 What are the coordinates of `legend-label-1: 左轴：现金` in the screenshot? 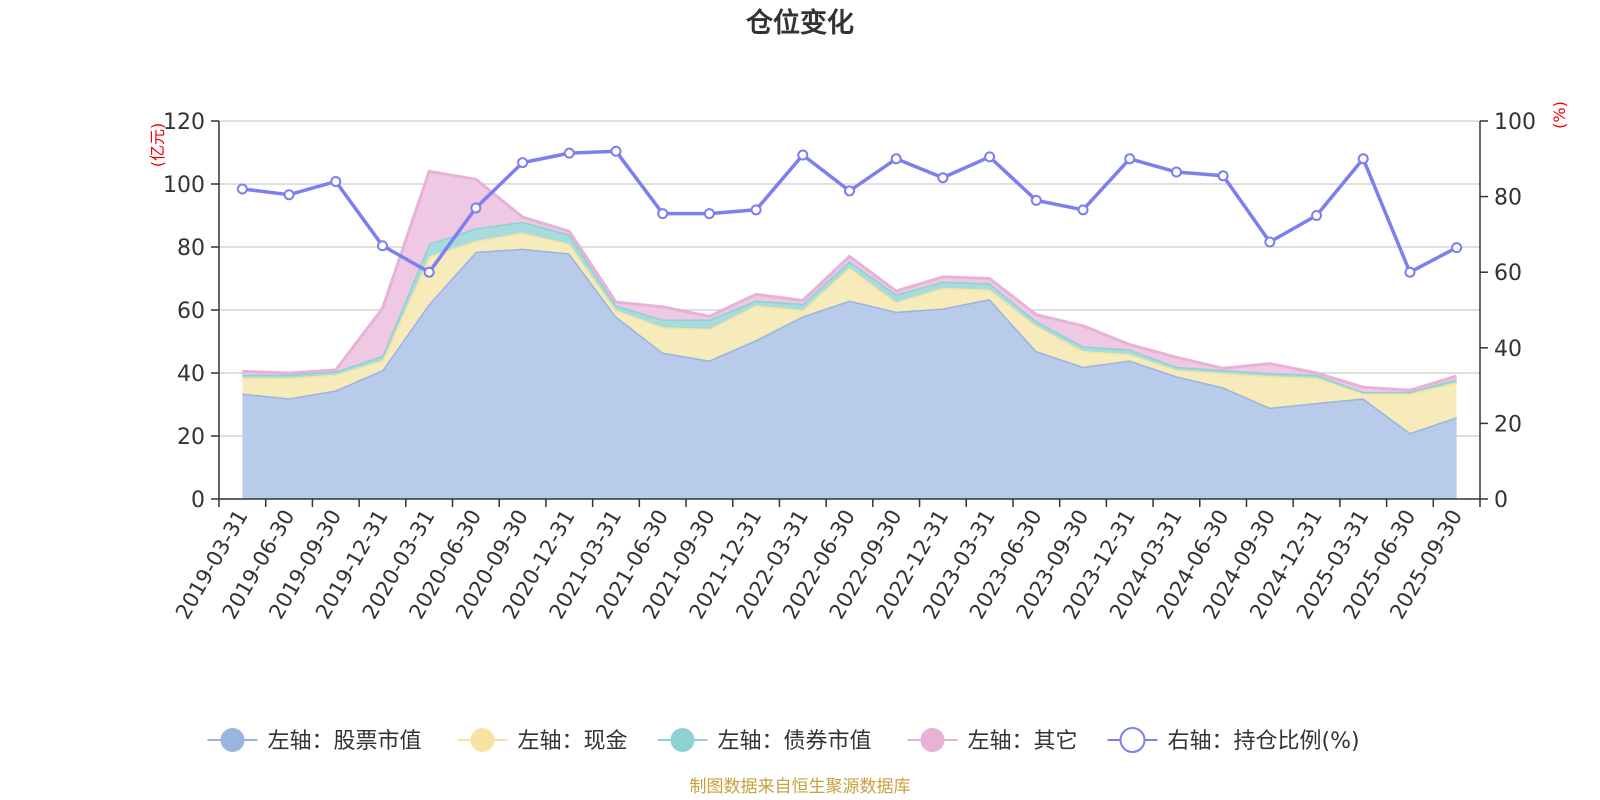 It's located at (573, 741).